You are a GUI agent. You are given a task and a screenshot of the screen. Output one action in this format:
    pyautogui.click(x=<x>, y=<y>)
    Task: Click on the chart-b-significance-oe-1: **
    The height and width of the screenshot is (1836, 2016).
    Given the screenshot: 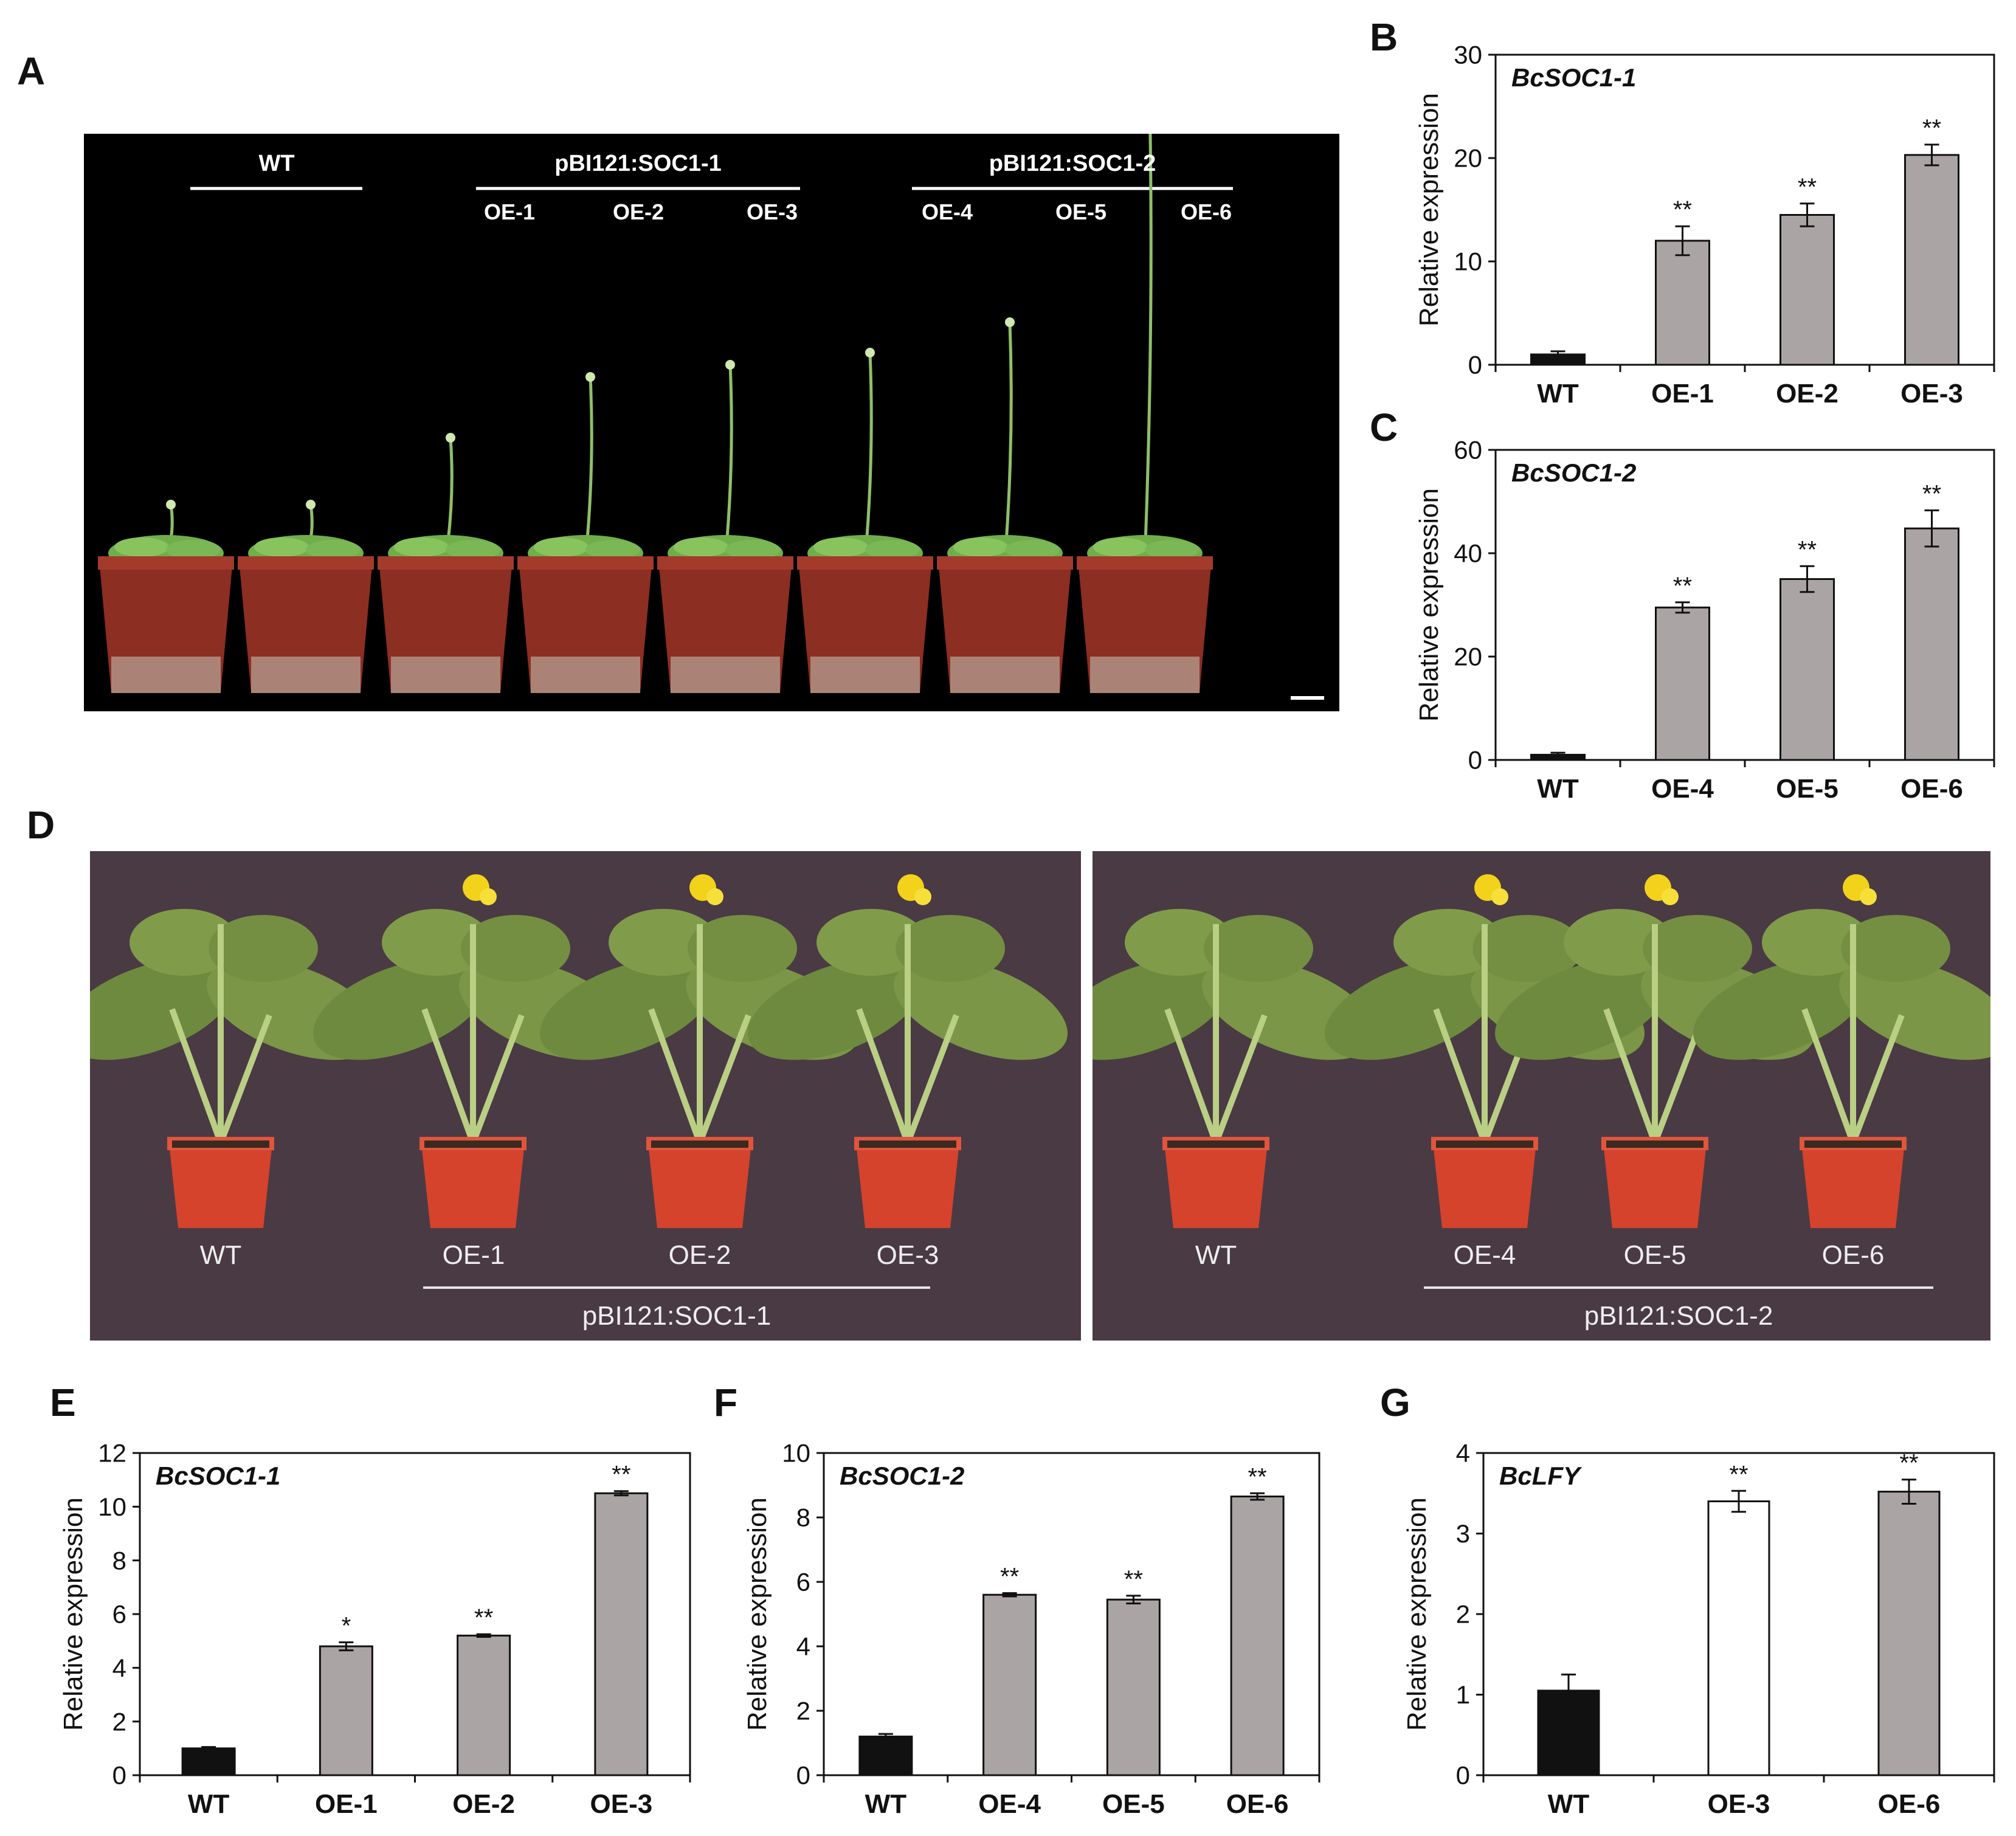 What is the action you would take?
    pyautogui.click(x=1682, y=209)
    